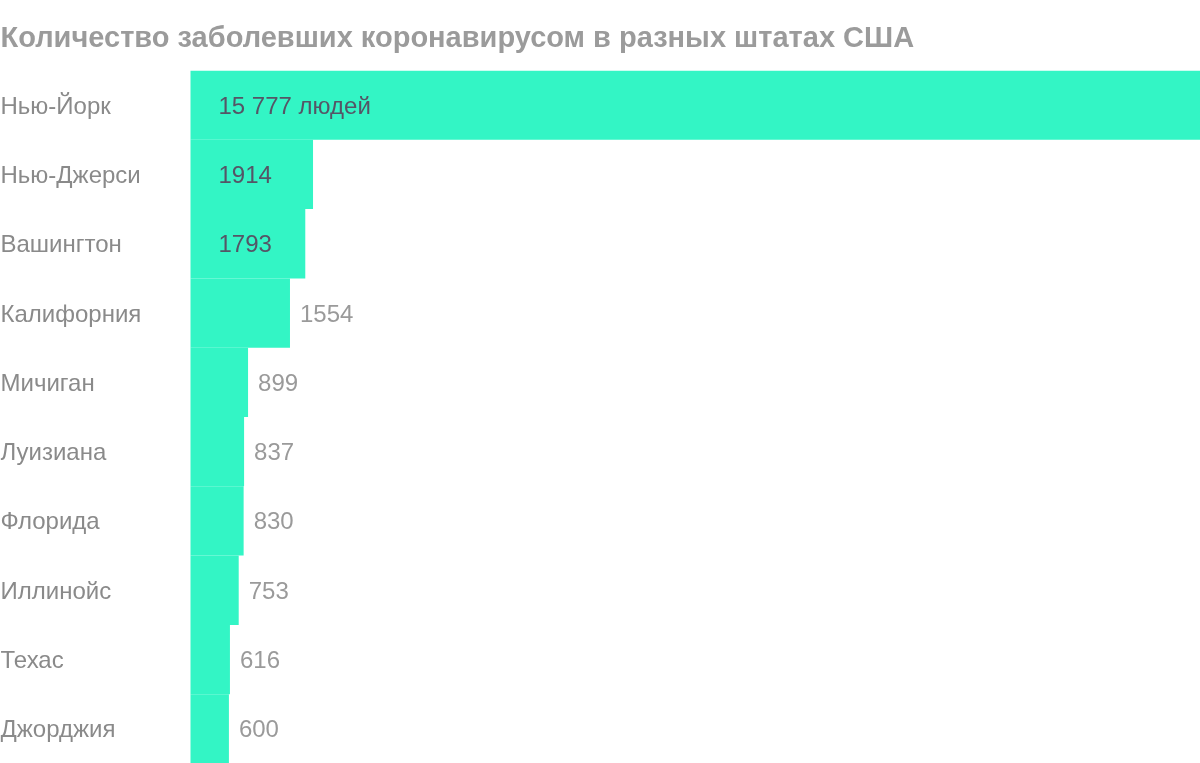  Describe the element at coordinates (278, 382) in the screenshot. I see `data-label: 899` at that location.